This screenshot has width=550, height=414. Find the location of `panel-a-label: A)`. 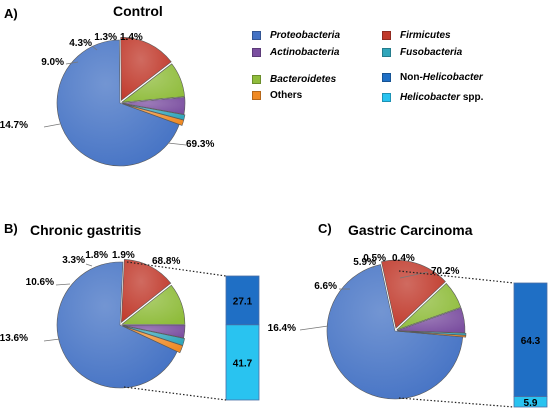

panel-a-label: A) is located at coordinates (11, 13).